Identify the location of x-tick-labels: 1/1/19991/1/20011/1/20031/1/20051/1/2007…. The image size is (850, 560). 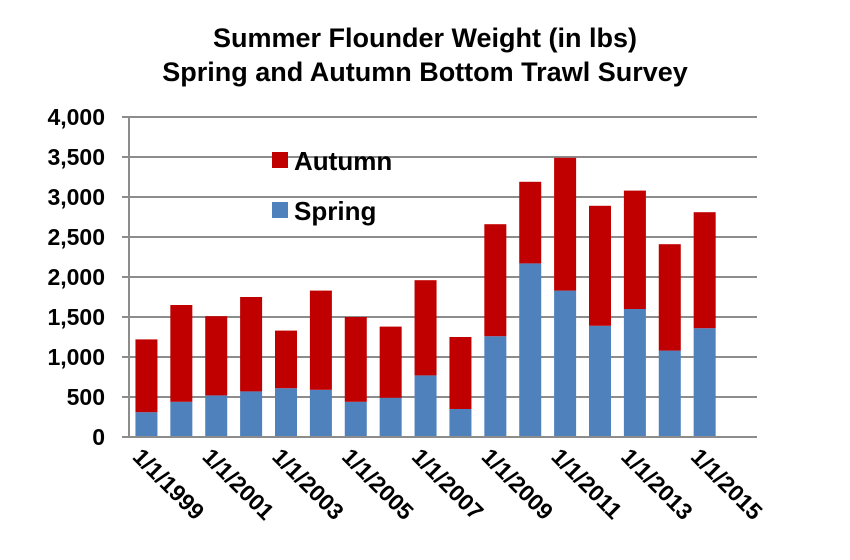
(448, 484).